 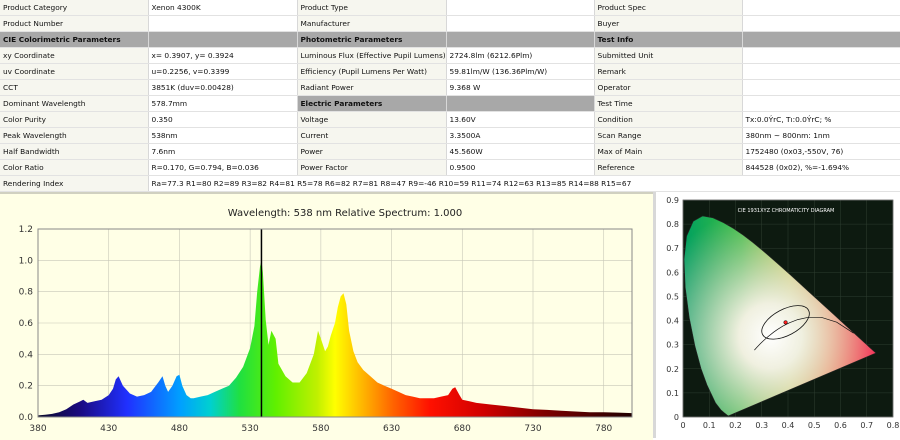 What do you see at coordinates (223, 87) in the screenshot?
I see `table-cell-value: 3851K (duv=0.00428)` at bounding box center [223, 87].